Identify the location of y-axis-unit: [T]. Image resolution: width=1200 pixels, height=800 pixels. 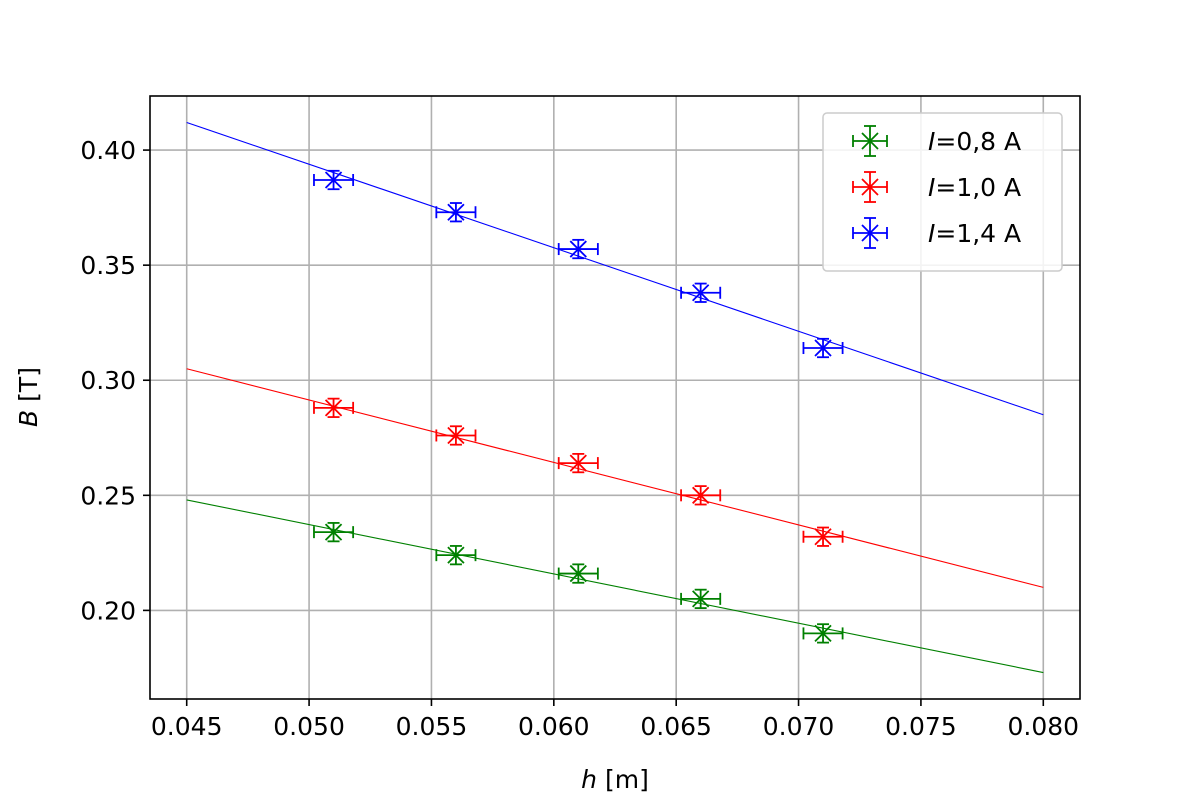
(28, 384).